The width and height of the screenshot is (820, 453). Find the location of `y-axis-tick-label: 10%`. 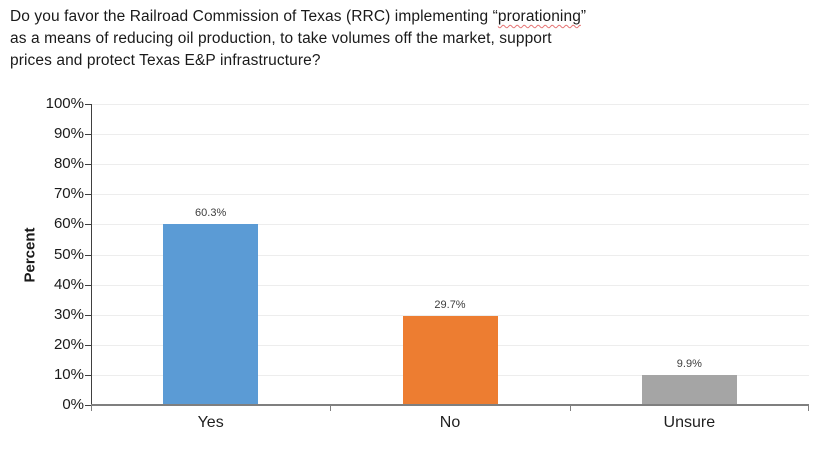

y-axis-tick-label: 10% is located at coordinates (68, 374).